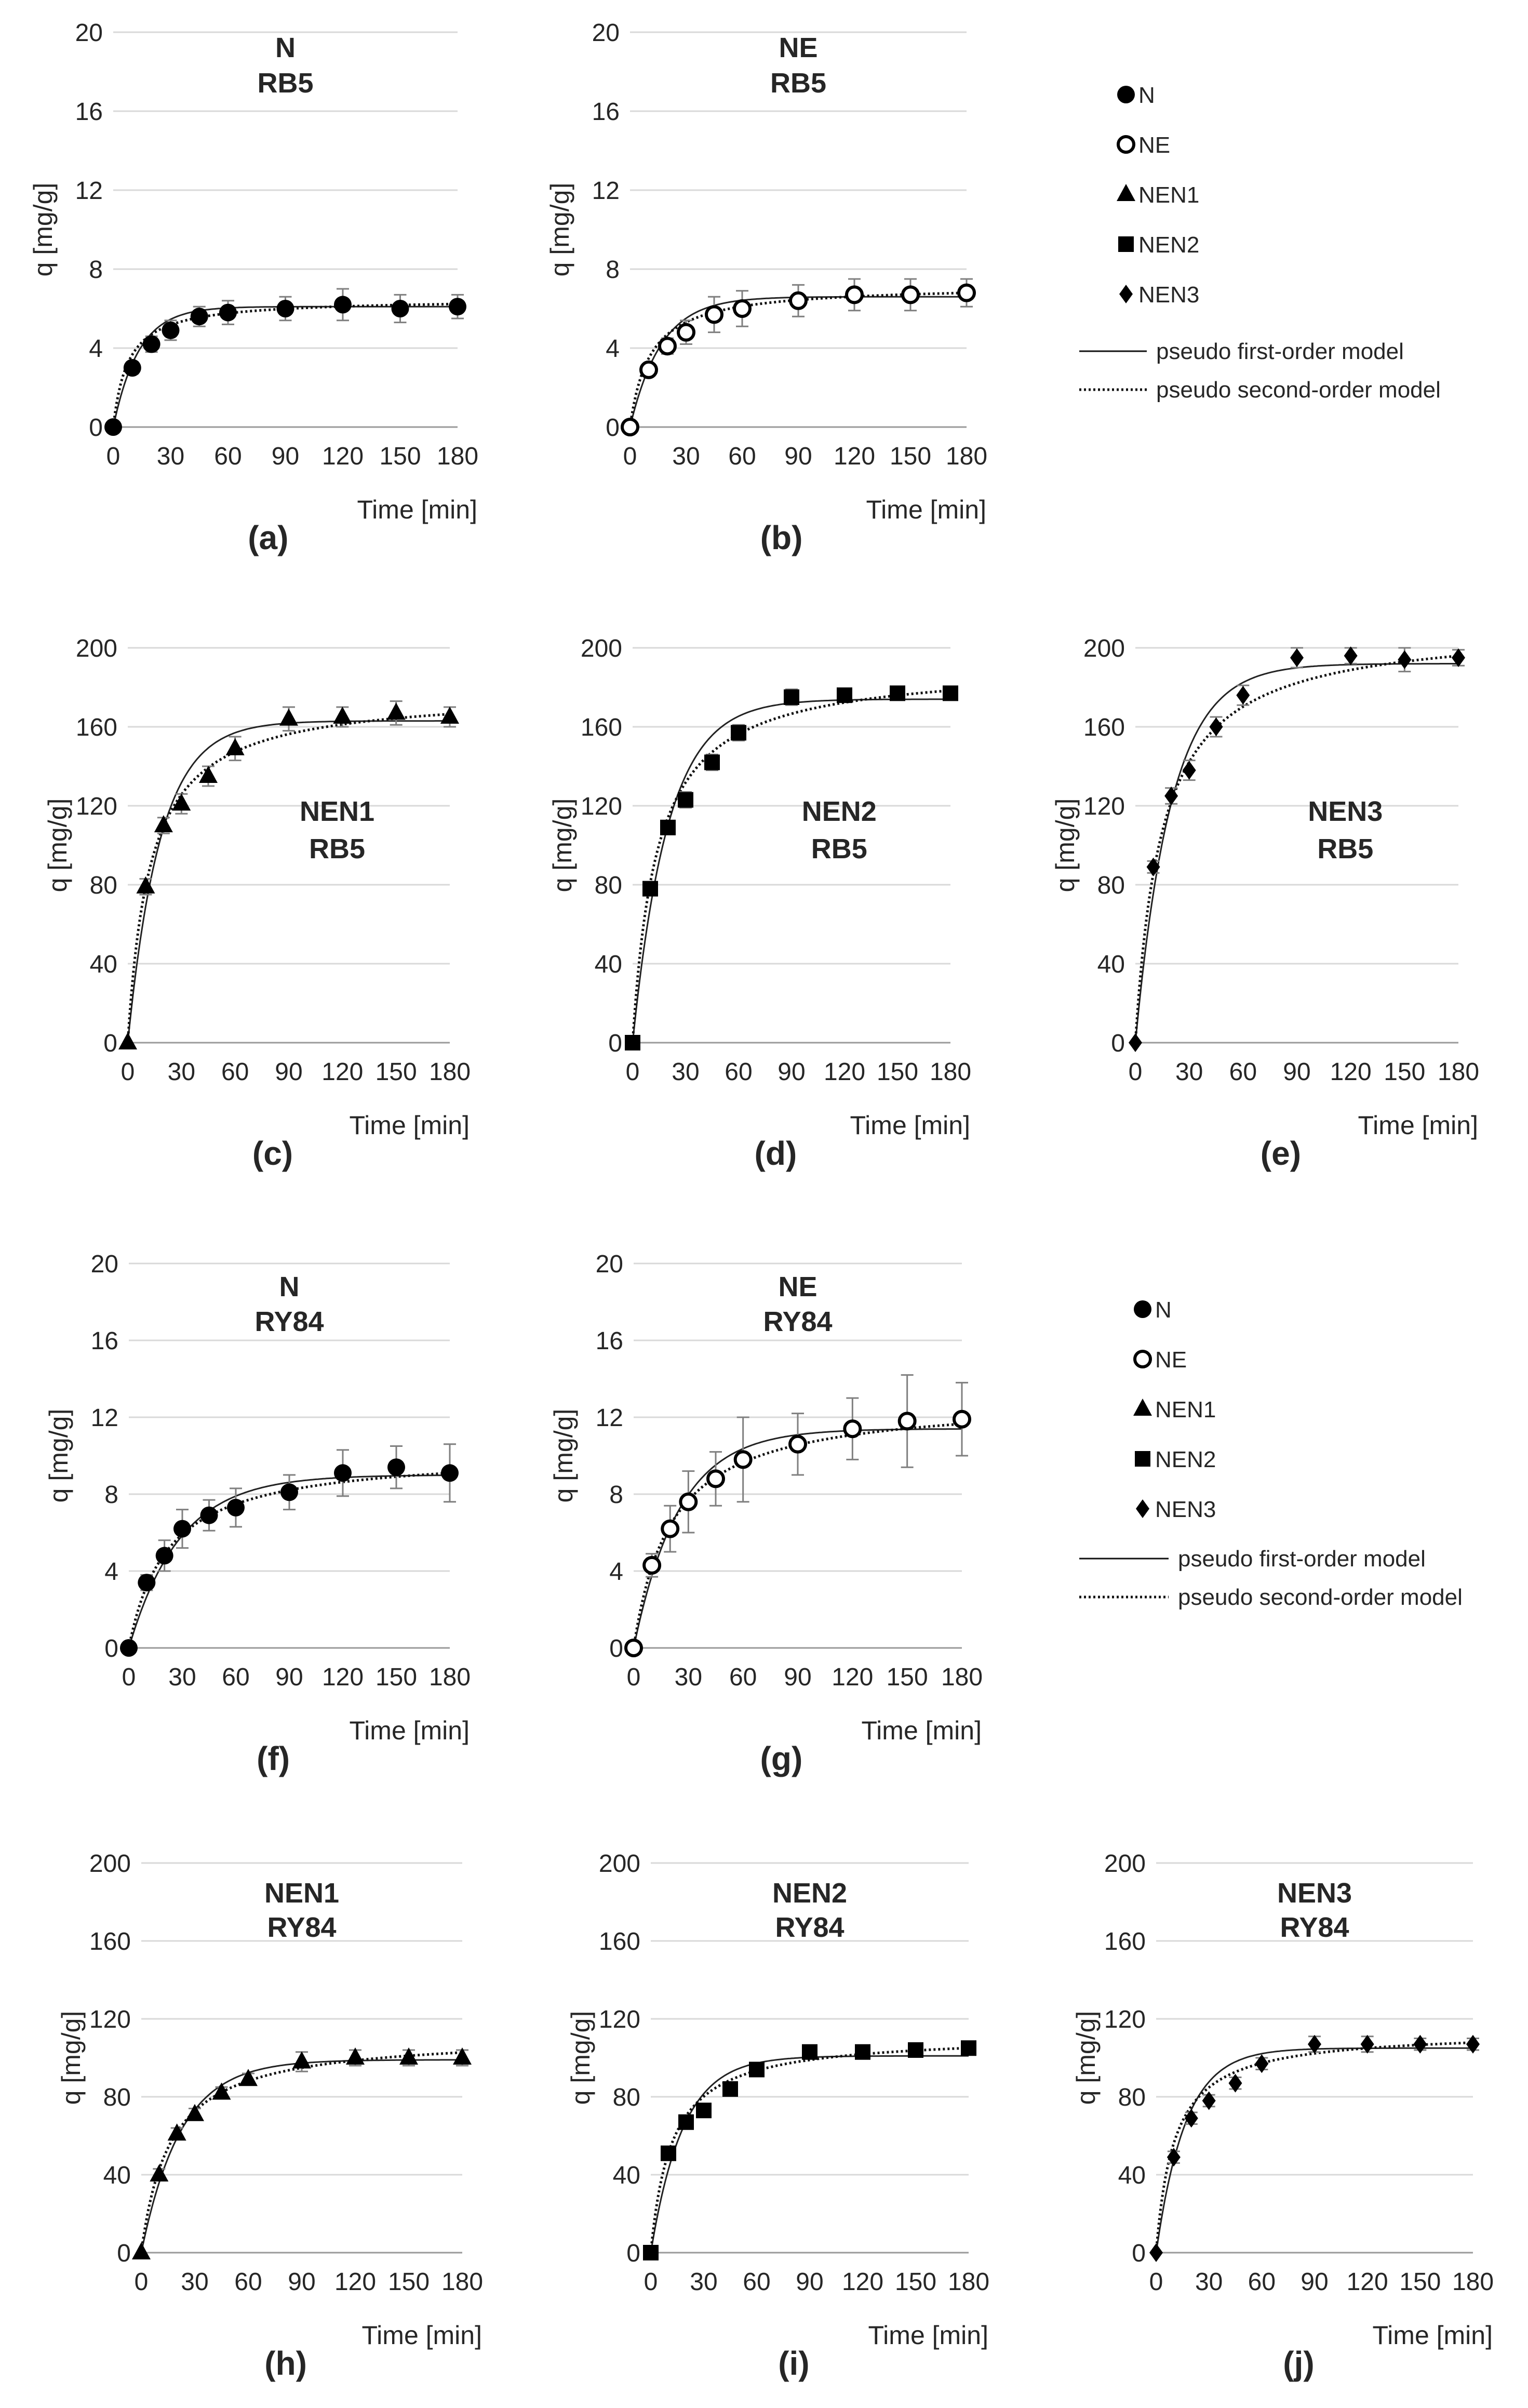 This screenshot has width=1528, height=2408. Describe the element at coordinates (616, 1572) in the screenshot. I see `y-tick-label: 4` at that location.